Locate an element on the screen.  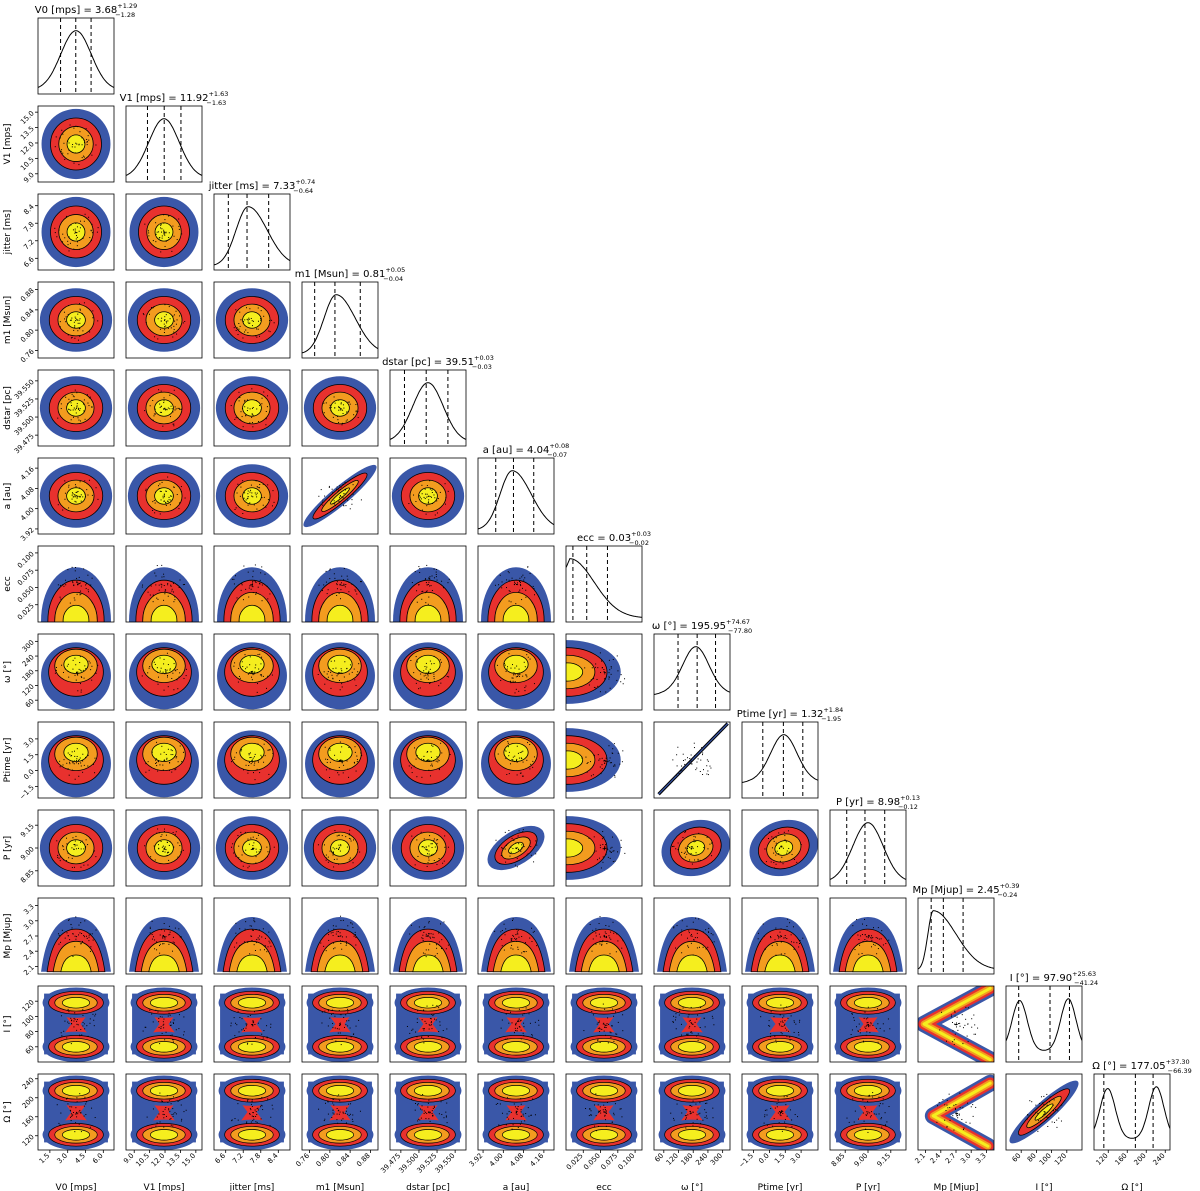
xtick-m1-3: 0.88 is located at coordinates (363, 1160).